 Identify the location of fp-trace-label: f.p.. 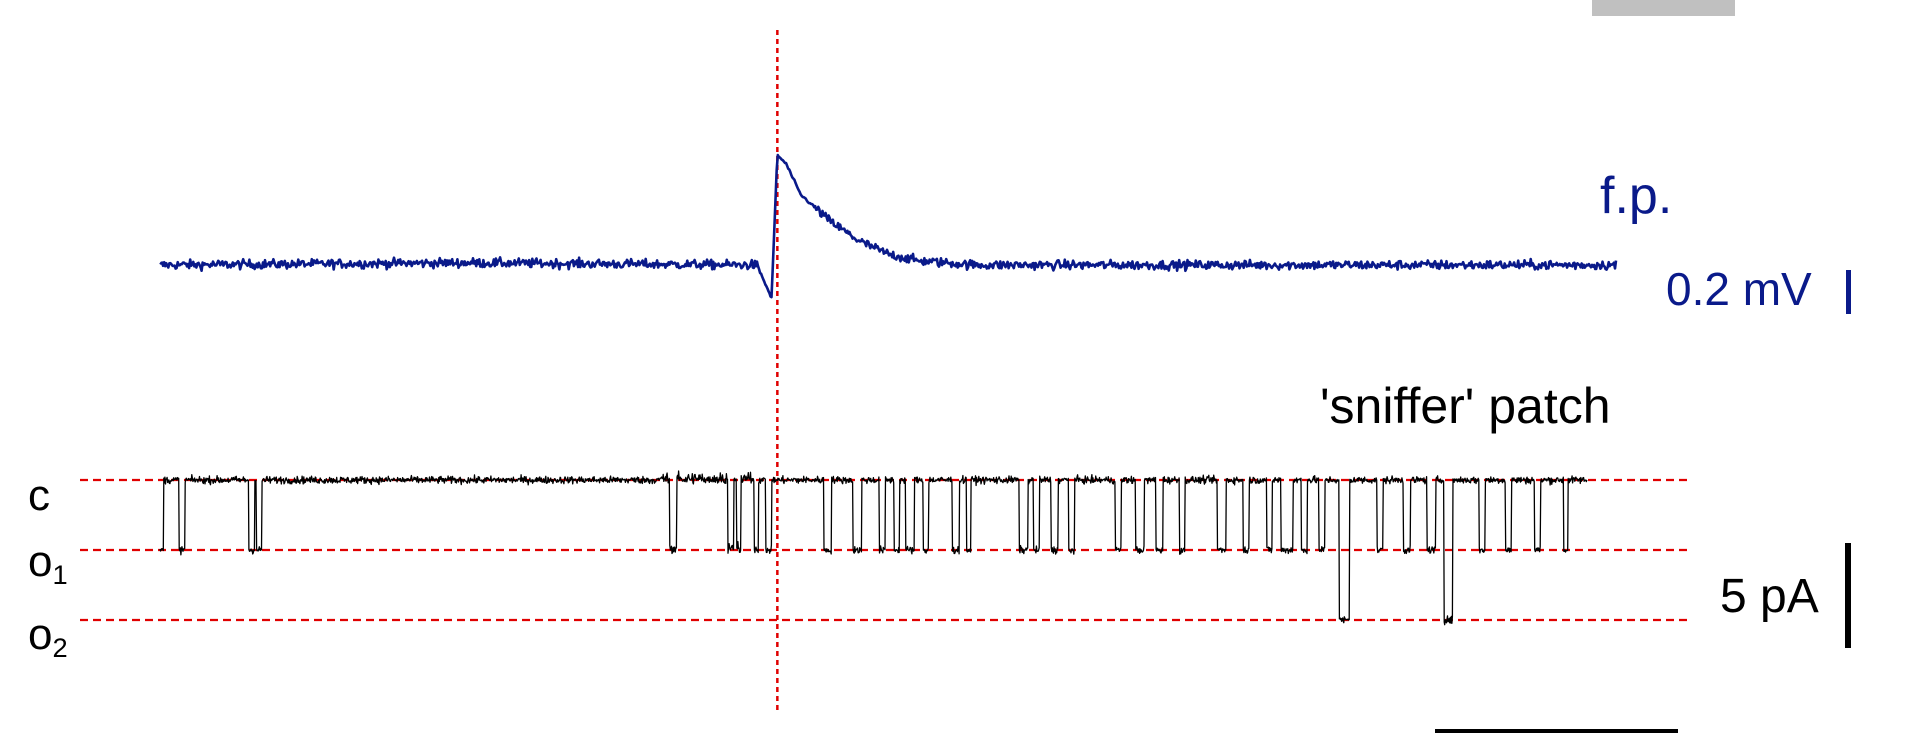
(1636, 196).